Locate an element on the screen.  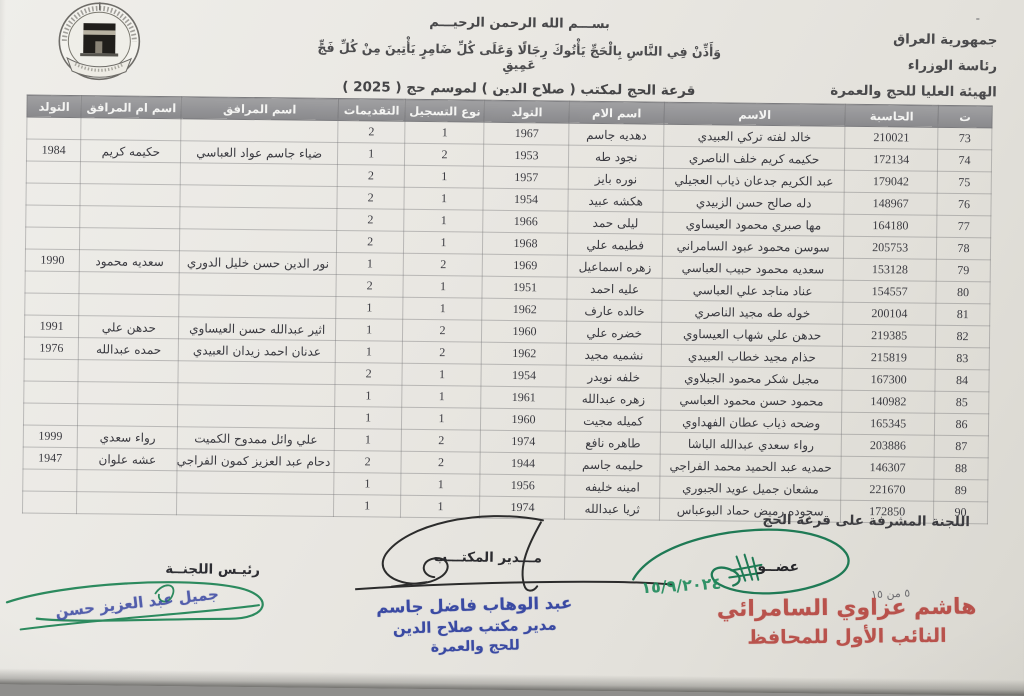
cell-companion_birth: 1999 is located at coordinates (50, 436).